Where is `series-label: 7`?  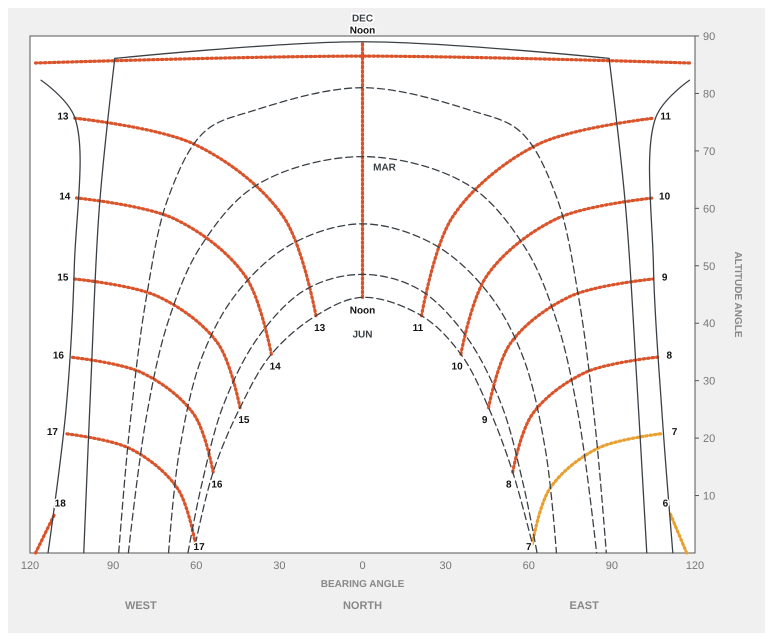 series-label: 7 is located at coordinates (529, 547).